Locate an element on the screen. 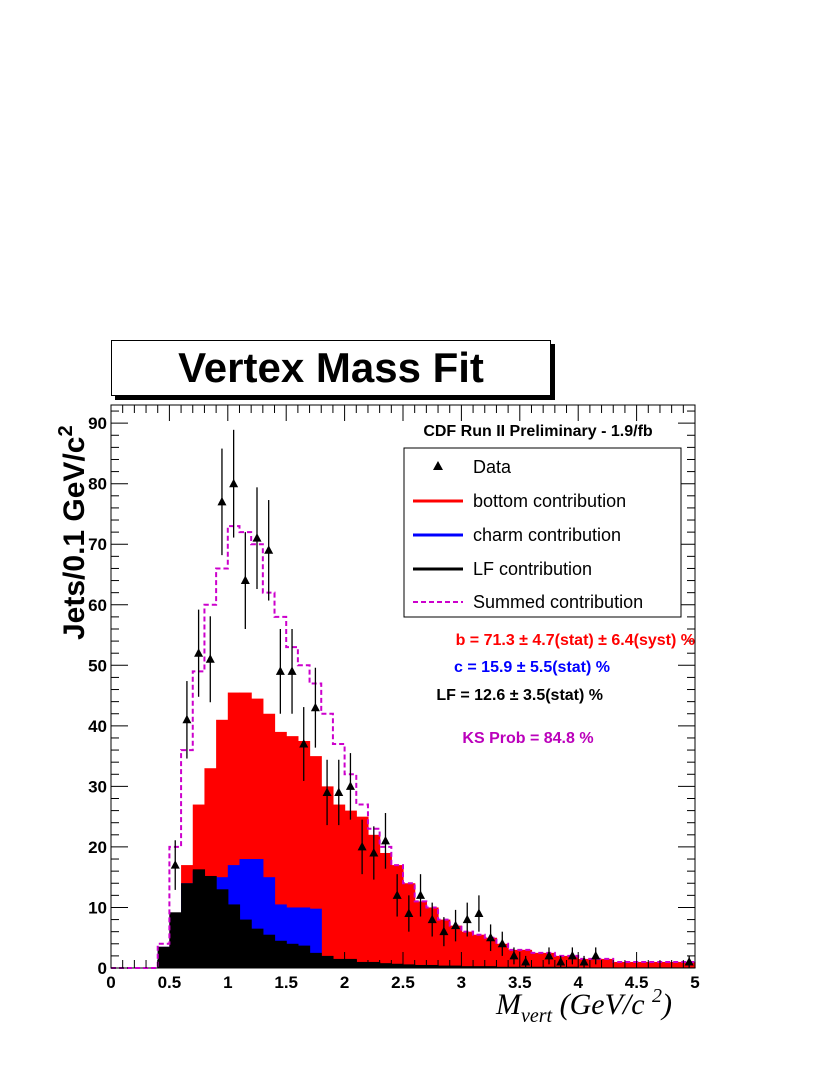 Image resolution: width=830 pixels, height=1075 pixels. y-tick-label: 90 is located at coordinates (97, 423).